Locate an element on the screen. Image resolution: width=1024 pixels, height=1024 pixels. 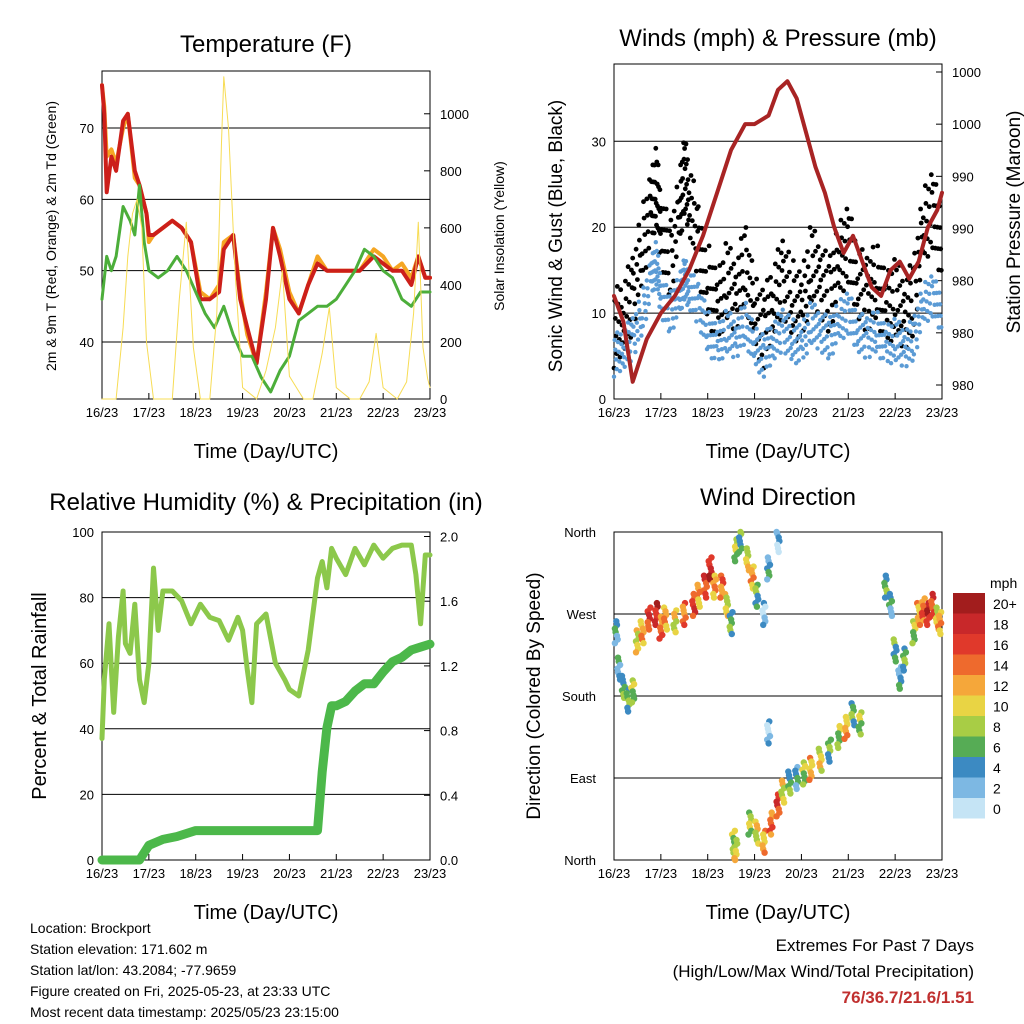
humidity-ytick-label: 40 is located at coordinates (87, 729).